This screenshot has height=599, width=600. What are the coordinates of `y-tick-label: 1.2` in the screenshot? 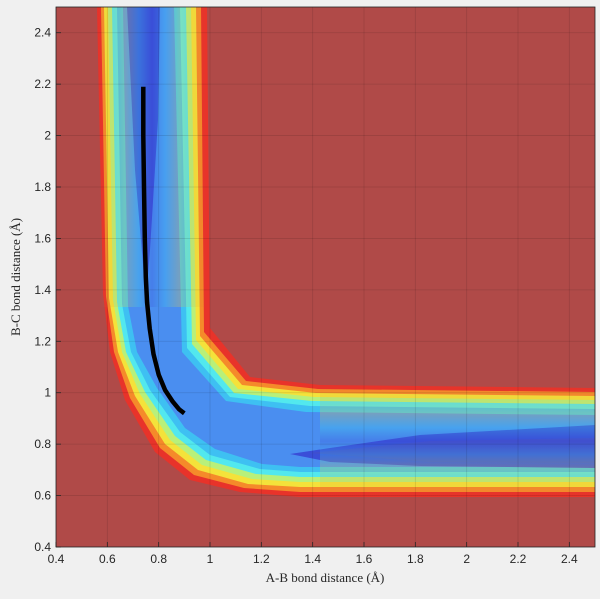 It's located at (42, 341).